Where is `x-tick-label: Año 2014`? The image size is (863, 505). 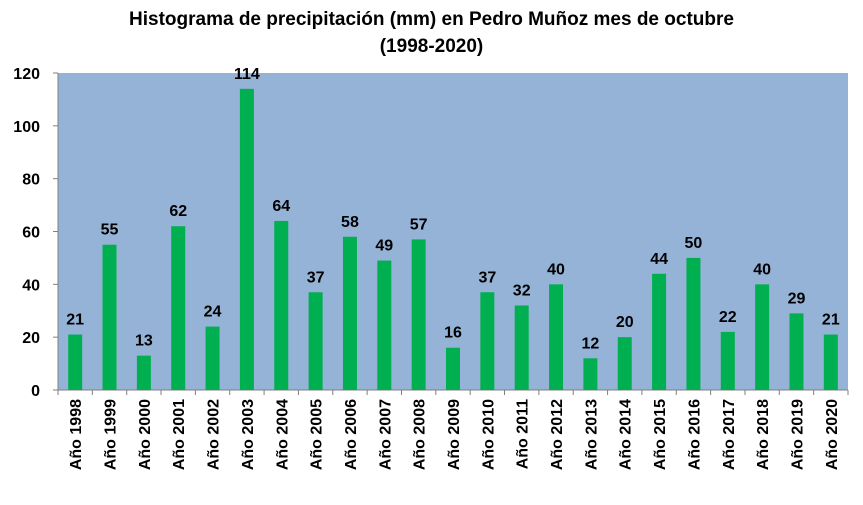 x-tick-label: Año 2014 is located at coordinates (626, 434).